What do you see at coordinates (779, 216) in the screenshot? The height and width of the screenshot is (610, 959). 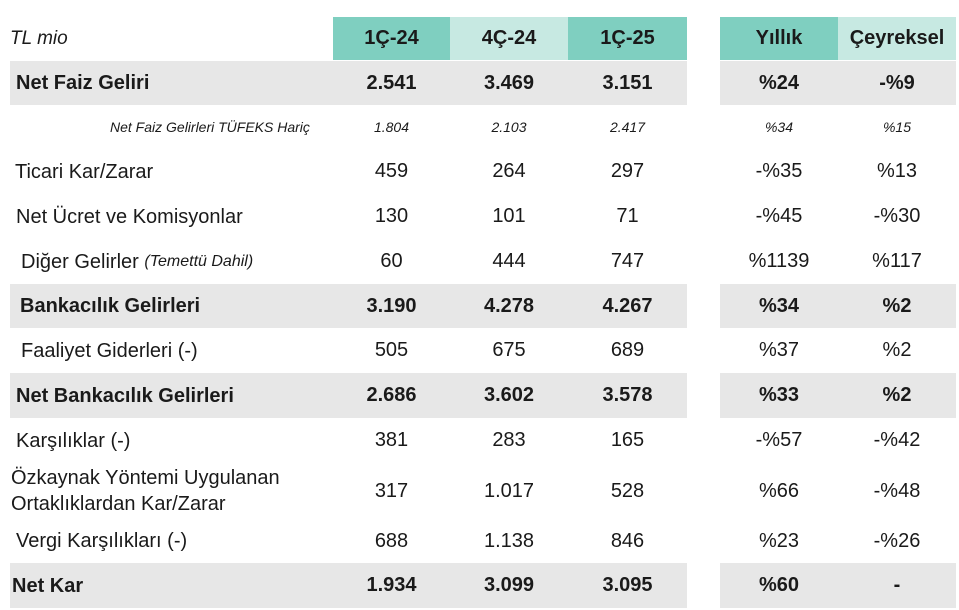 I see `cell-yearly: -%45` at bounding box center [779, 216].